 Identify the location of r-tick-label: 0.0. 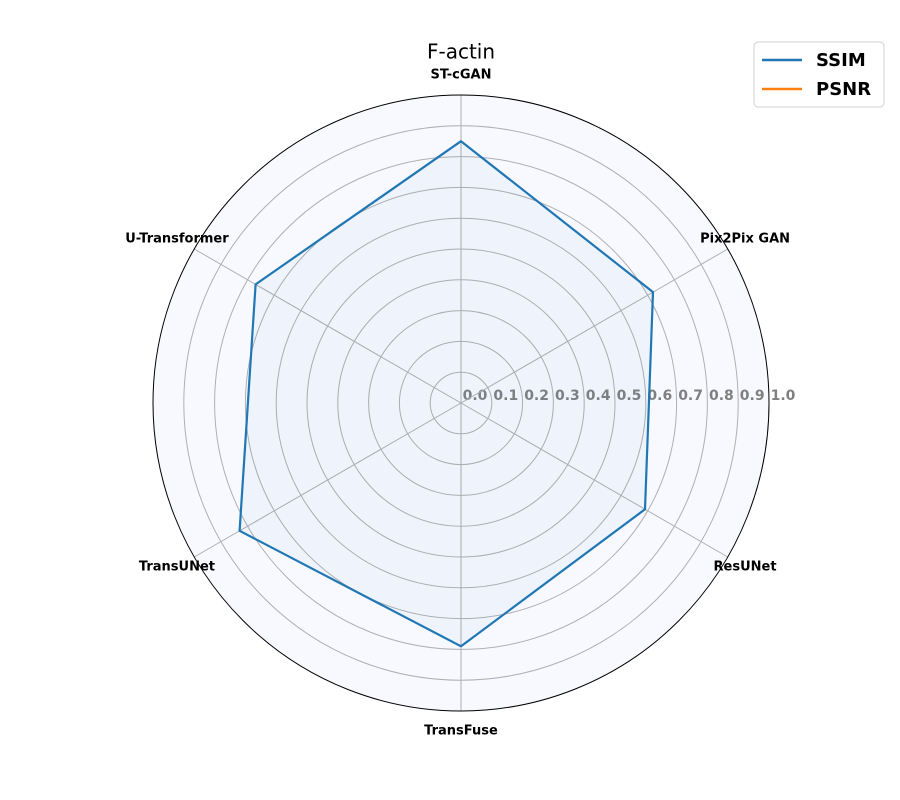
(475, 396).